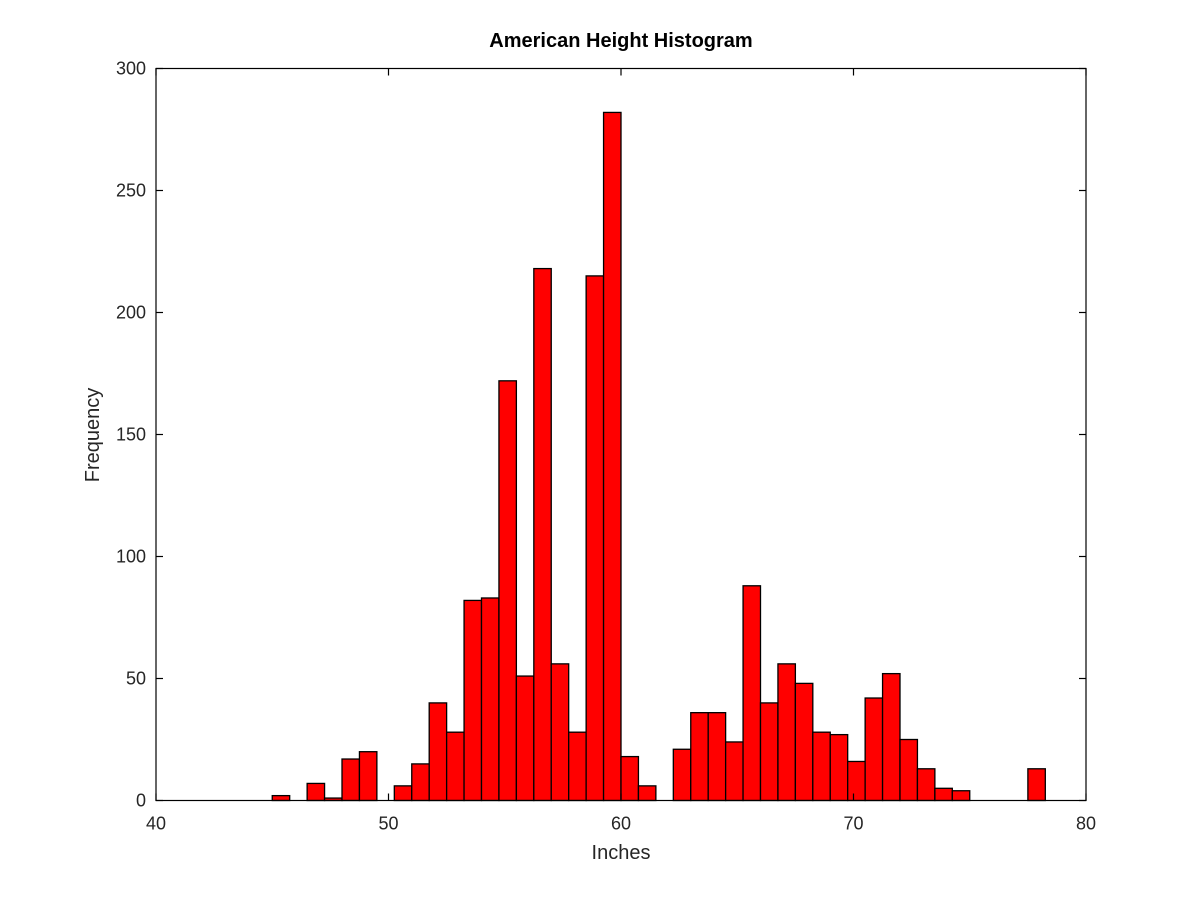 Image resolution: width=1200 pixels, height=903 pixels. I want to click on y-tick-label: 50, so click(136, 679).